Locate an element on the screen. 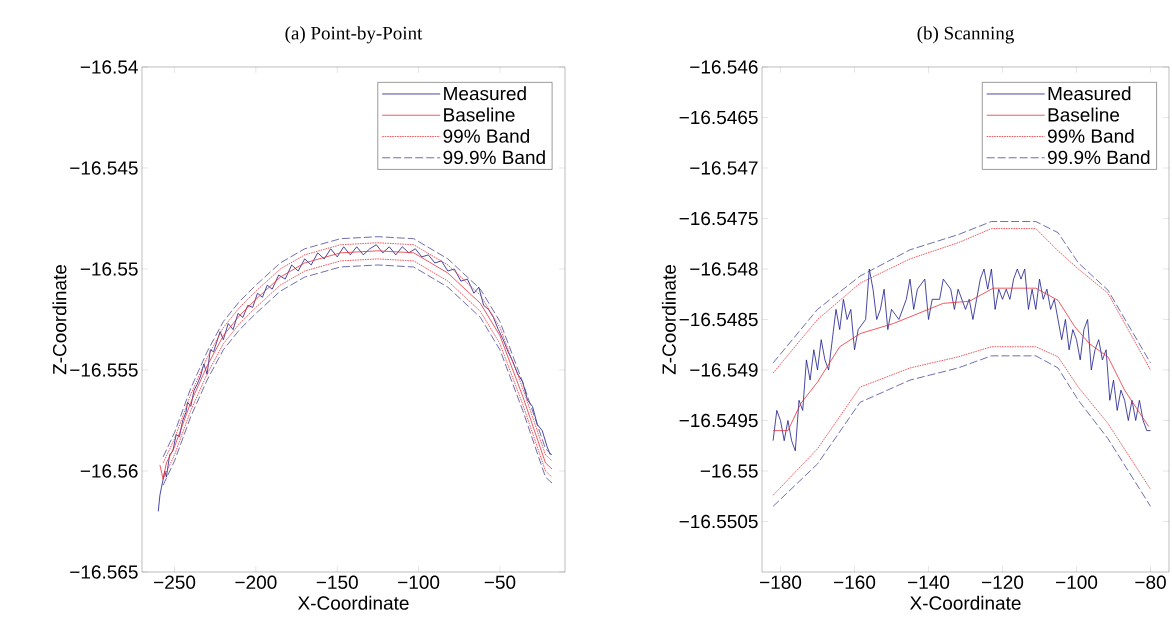  y-tick-label: −16.565 is located at coordinates (104, 572).